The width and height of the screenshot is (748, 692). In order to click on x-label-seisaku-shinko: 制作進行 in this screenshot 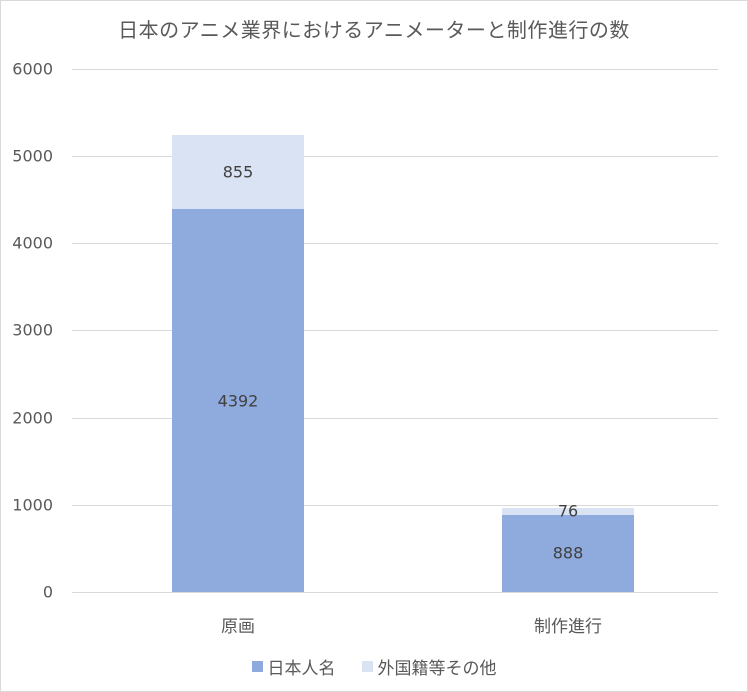, I will do `click(568, 627)`.